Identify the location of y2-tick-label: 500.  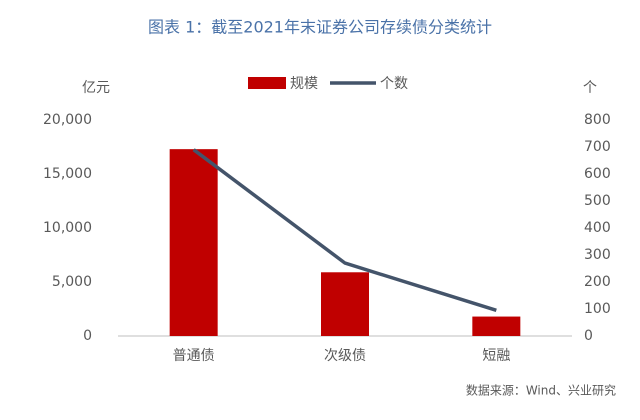
(597, 201).